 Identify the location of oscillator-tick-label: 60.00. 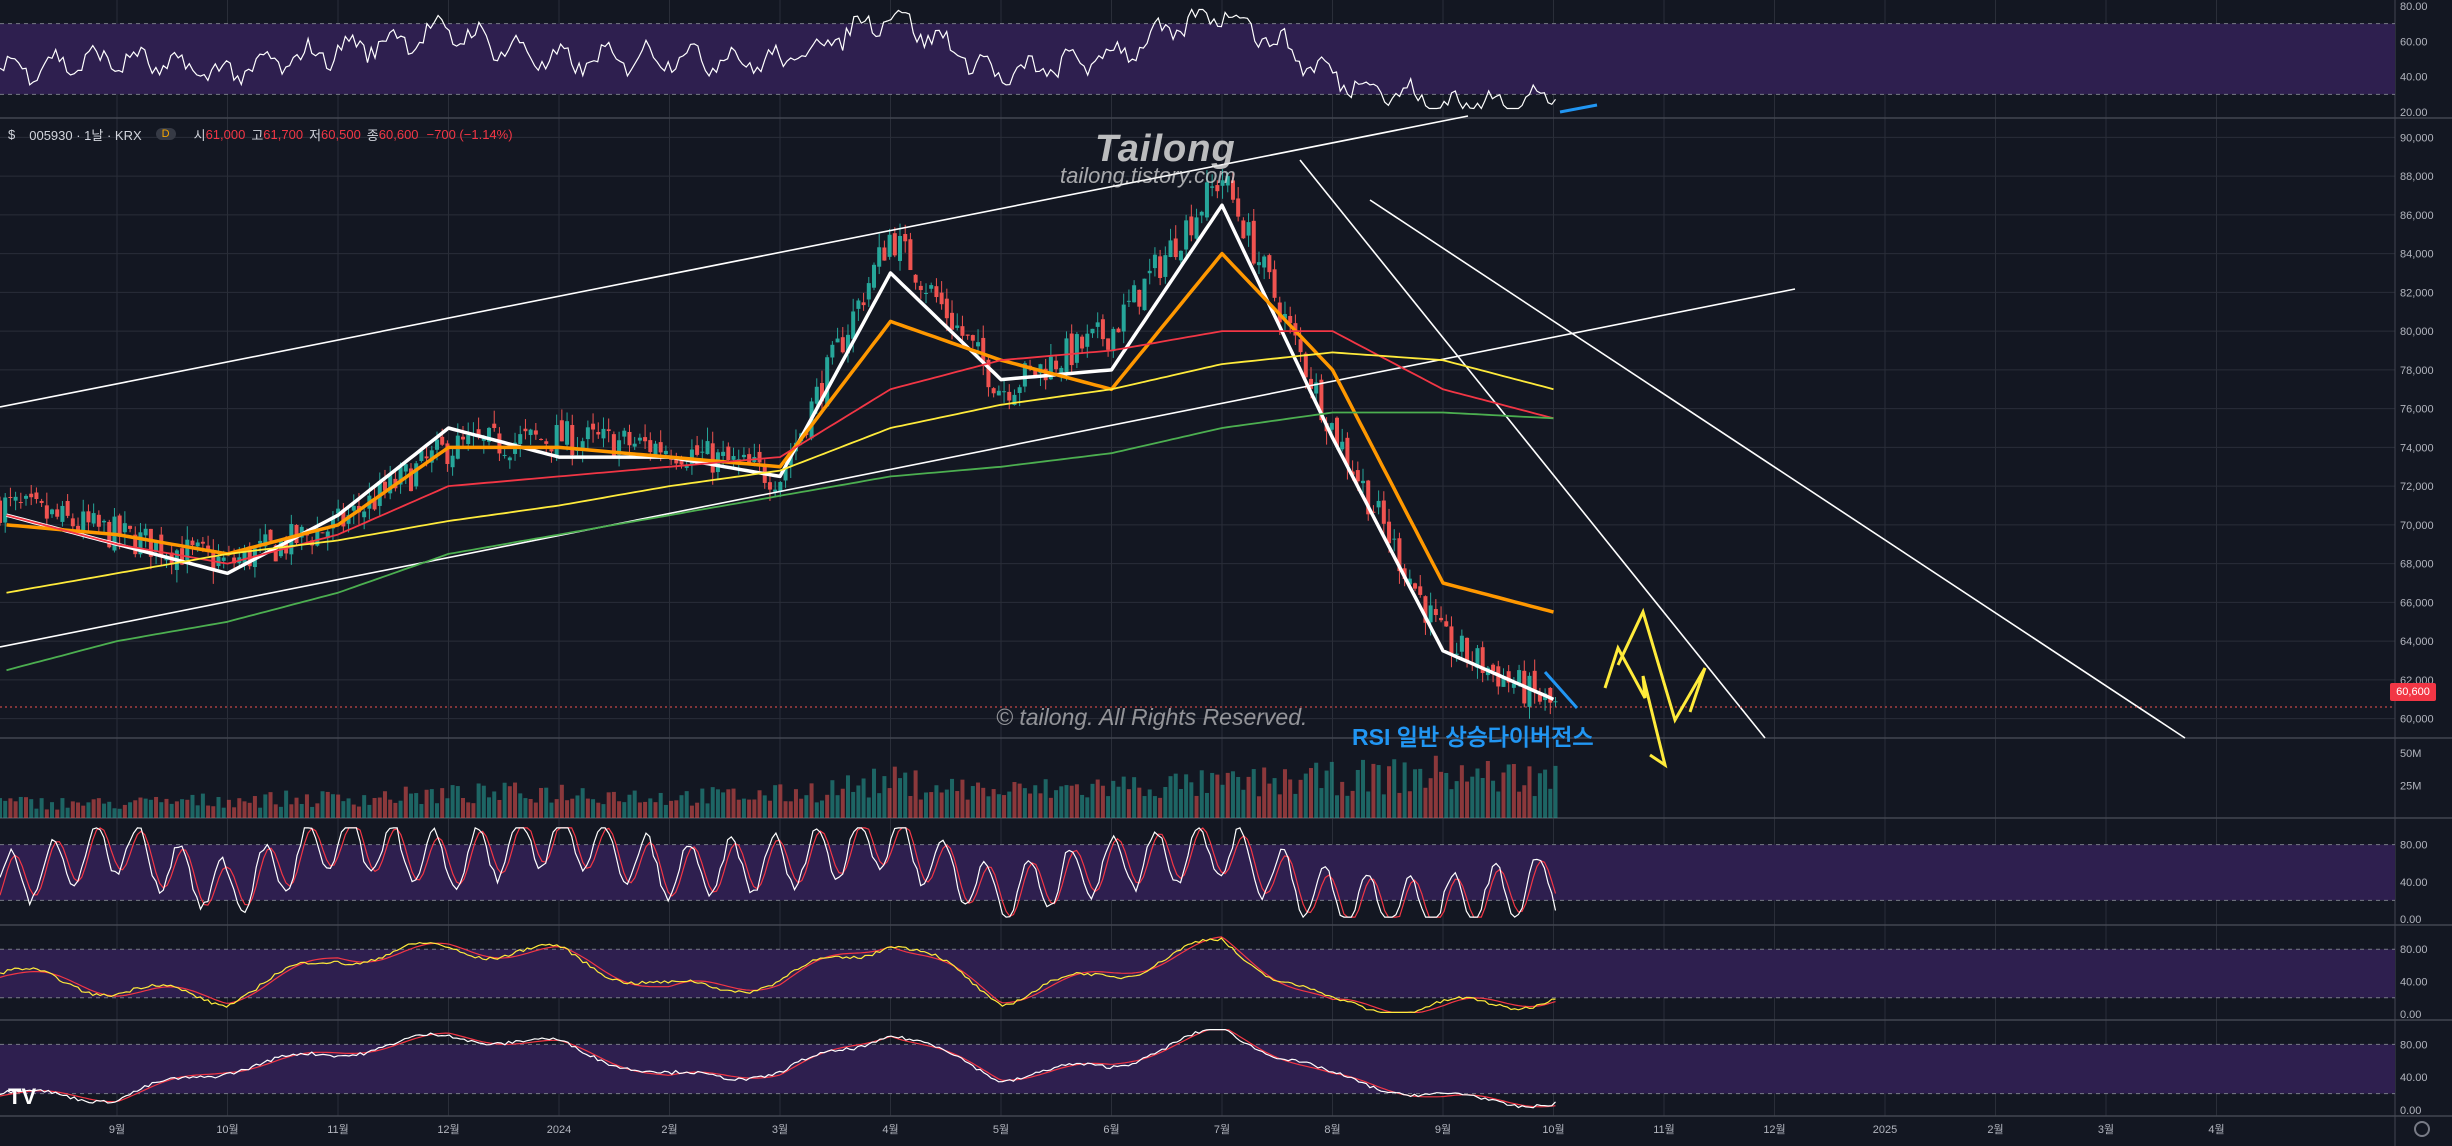
(2414, 42).